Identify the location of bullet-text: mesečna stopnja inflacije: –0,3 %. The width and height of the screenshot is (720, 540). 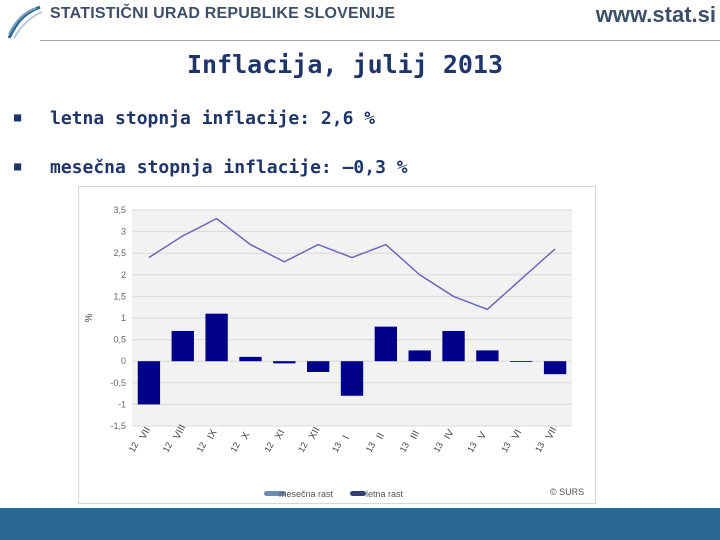
(229, 167).